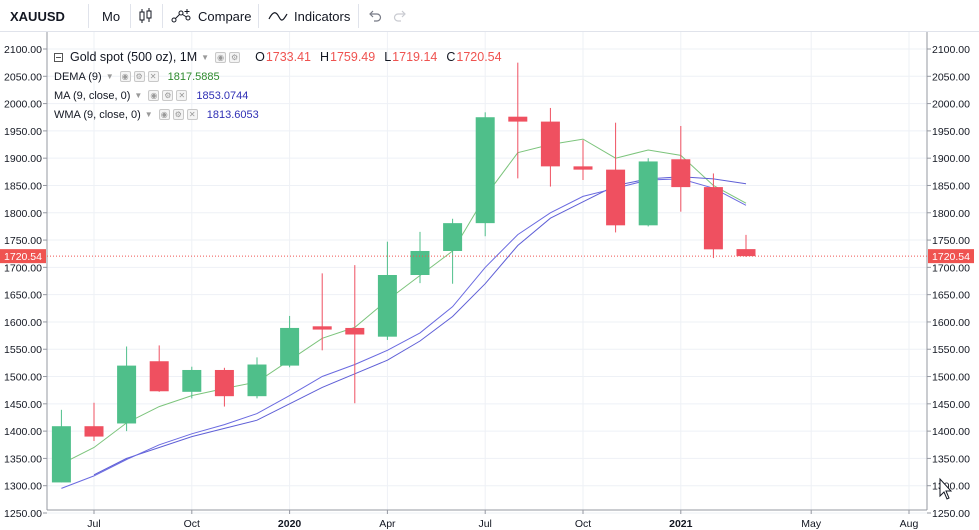 This screenshot has width=979, height=530. Describe the element at coordinates (23, 514) in the screenshot. I see `price-axis-label-left: 1250.00` at that location.